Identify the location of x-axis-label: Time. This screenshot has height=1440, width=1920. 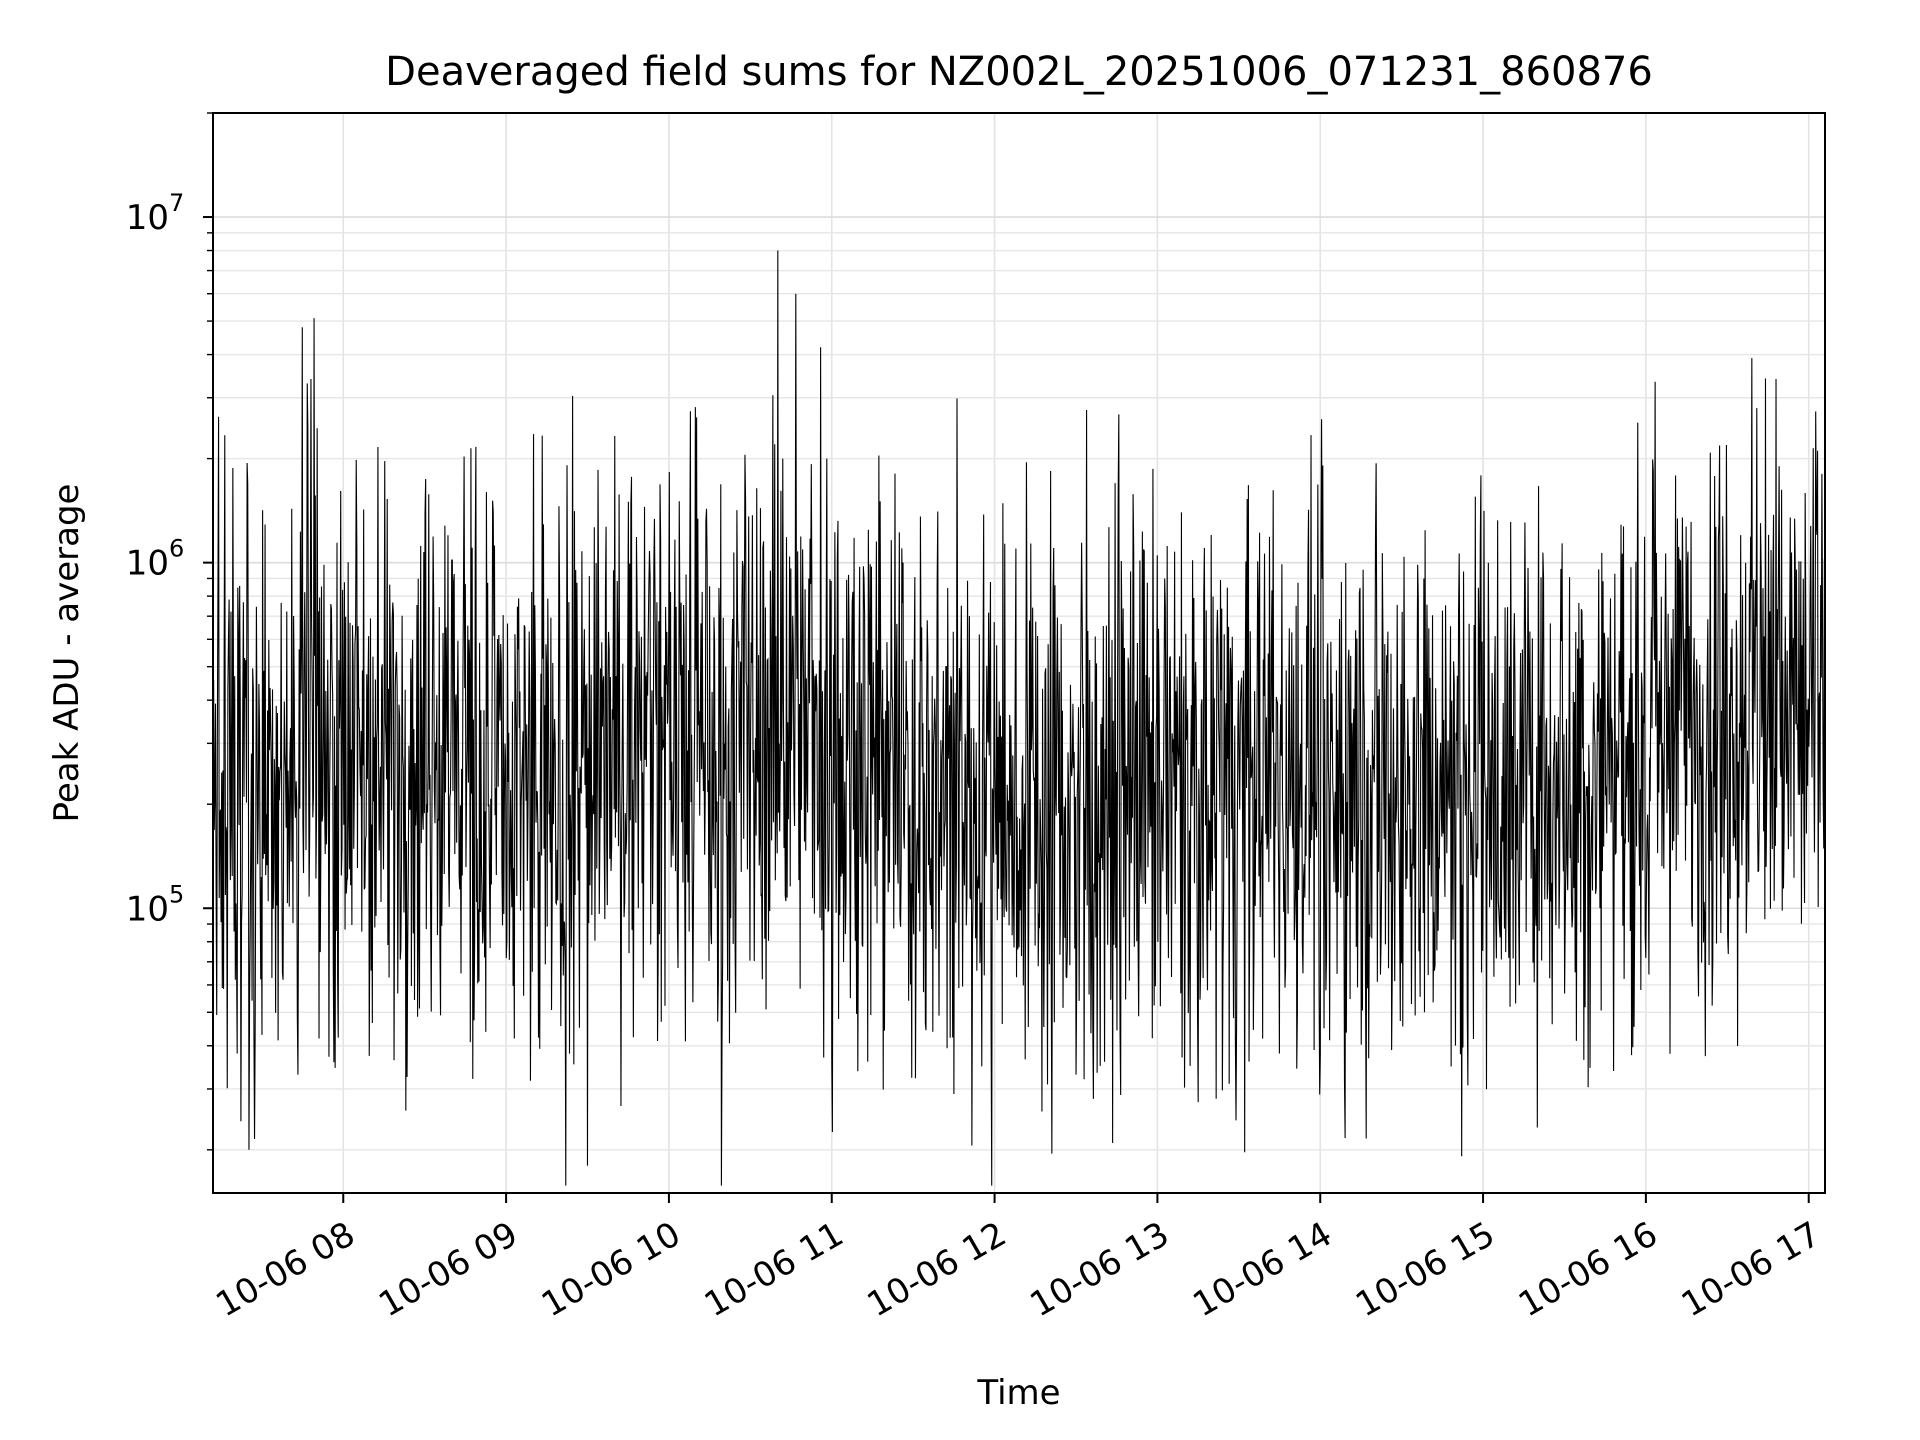
(1018, 1393).